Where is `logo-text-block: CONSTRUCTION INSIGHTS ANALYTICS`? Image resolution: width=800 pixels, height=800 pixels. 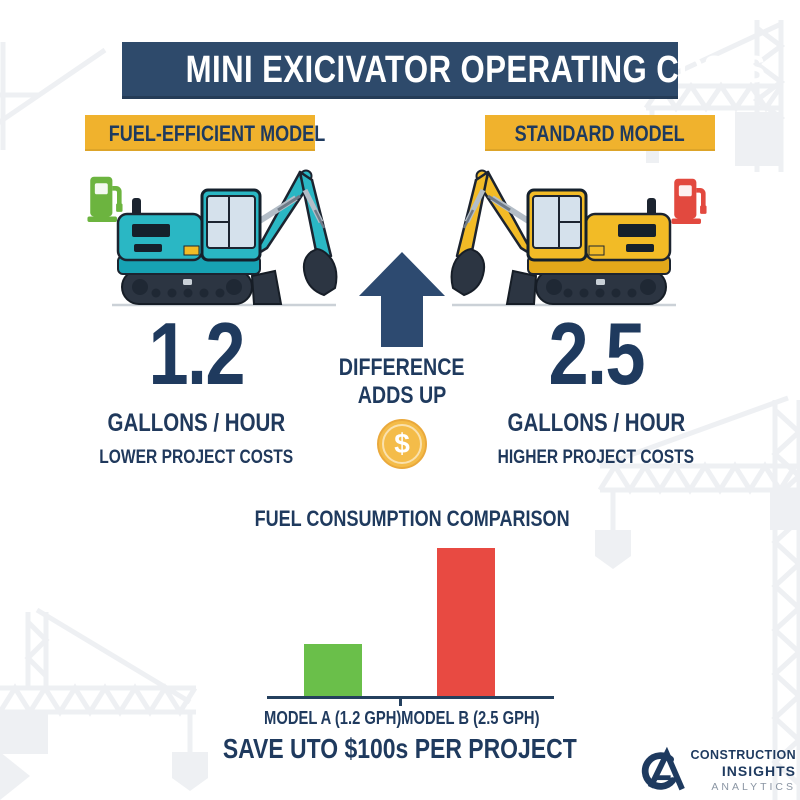
logo-text-block: CONSTRUCTION INSIGHTS ANALYTICS is located at coordinates (743, 772).